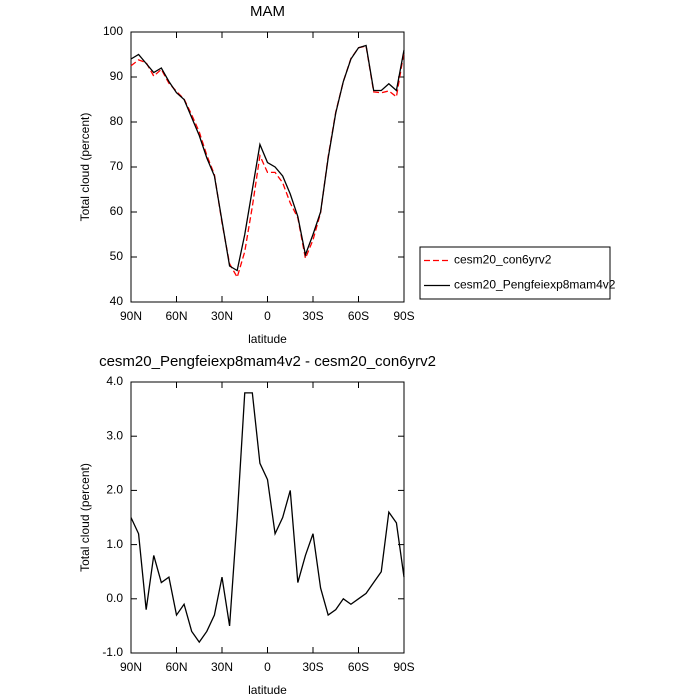 The width and height of the screenshot is (700, 700). Describe the element at coordinates (112, 652) in the screenshot. I see `y-tick-label: -1.0` at that location.